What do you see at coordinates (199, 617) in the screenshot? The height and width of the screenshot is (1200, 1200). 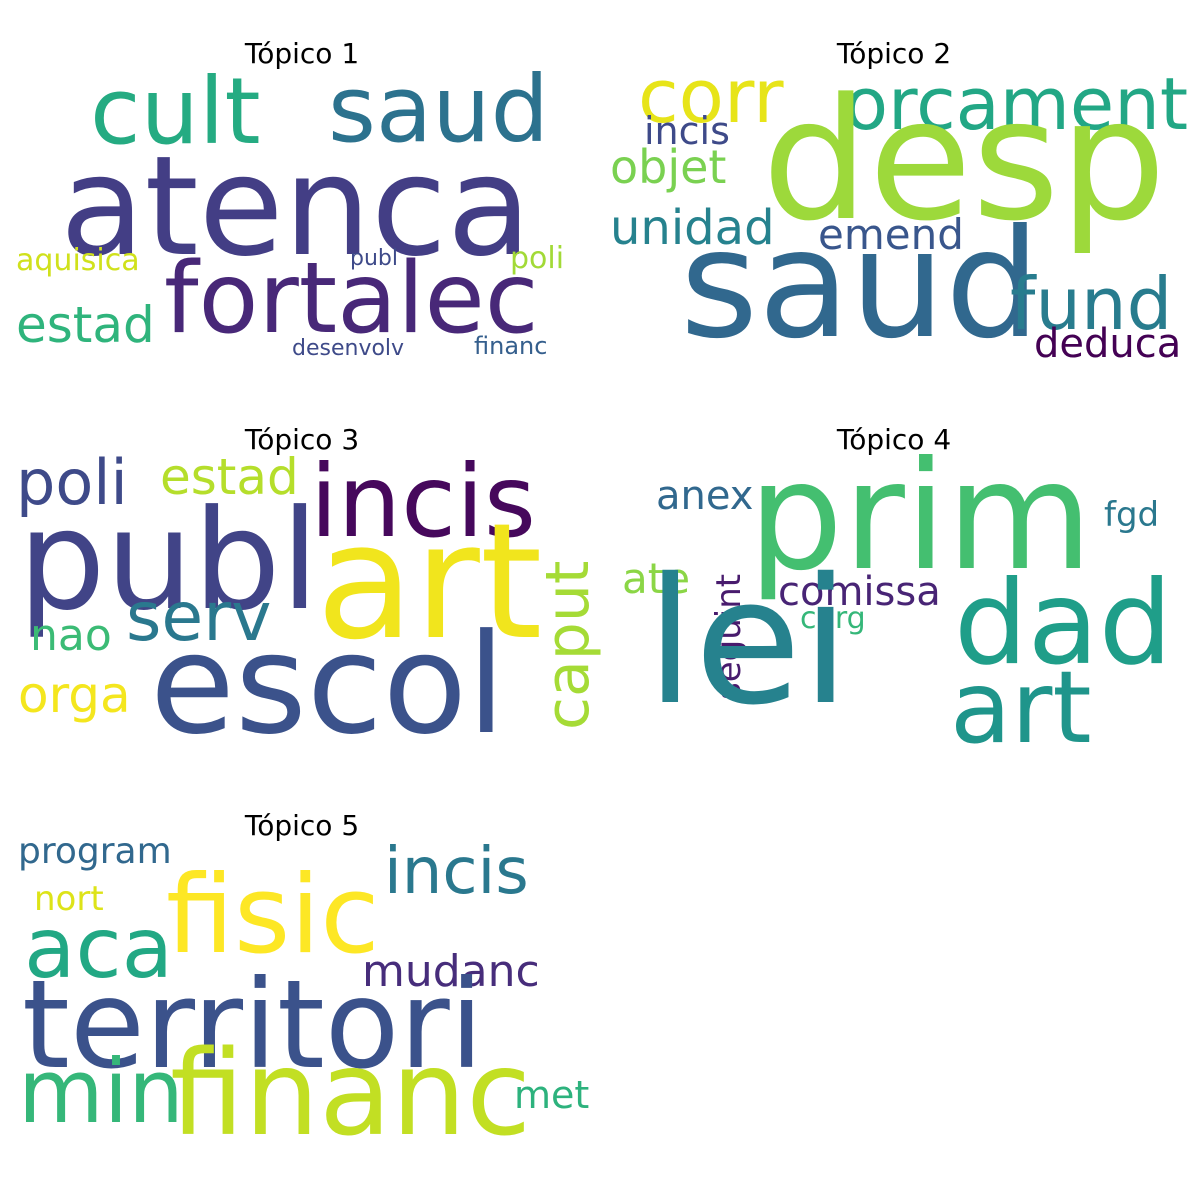 I see `word-serv: serv` at bounding box center [199, 617].